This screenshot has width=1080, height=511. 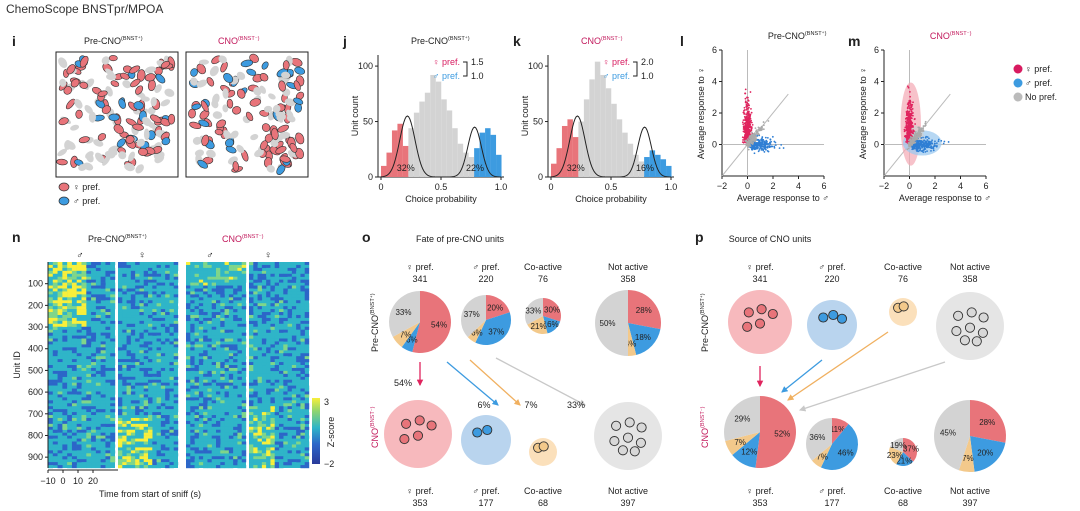 I want to click on nopref-point-l, so click(x=748, y=145).